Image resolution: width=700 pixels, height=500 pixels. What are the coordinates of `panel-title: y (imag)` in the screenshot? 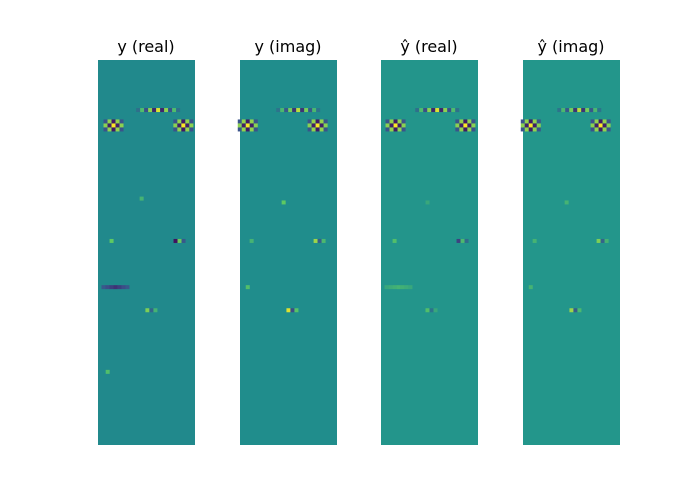 It's located at (287, 46).